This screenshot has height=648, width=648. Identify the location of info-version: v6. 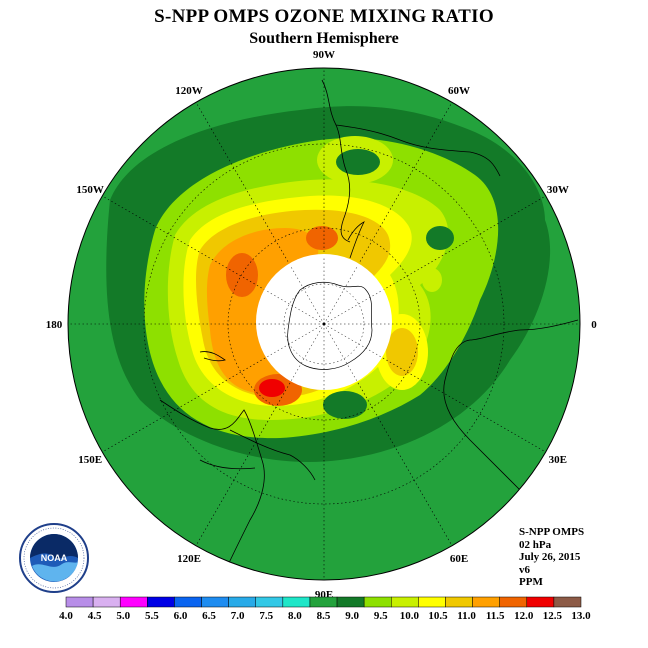
(524, 569).